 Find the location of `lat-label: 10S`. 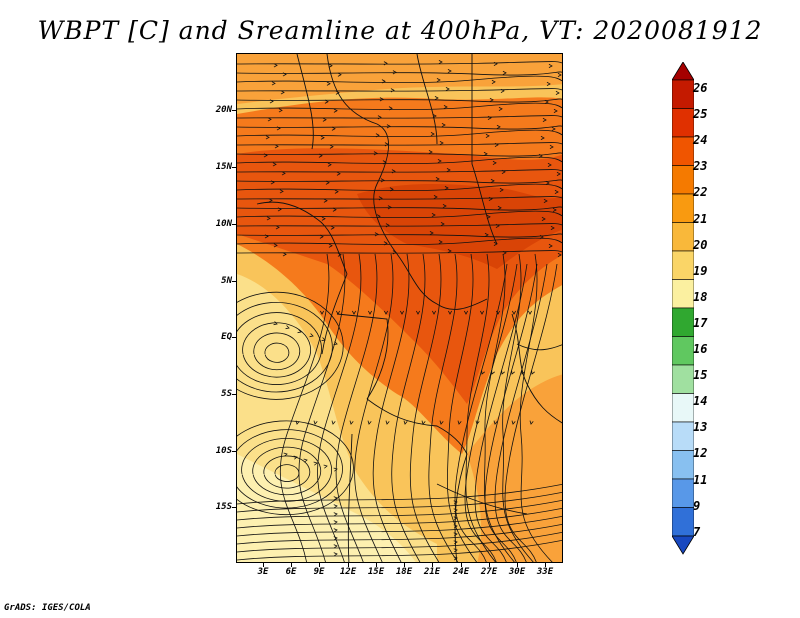

lat-label: 10S is located at coordinates (223, 451).